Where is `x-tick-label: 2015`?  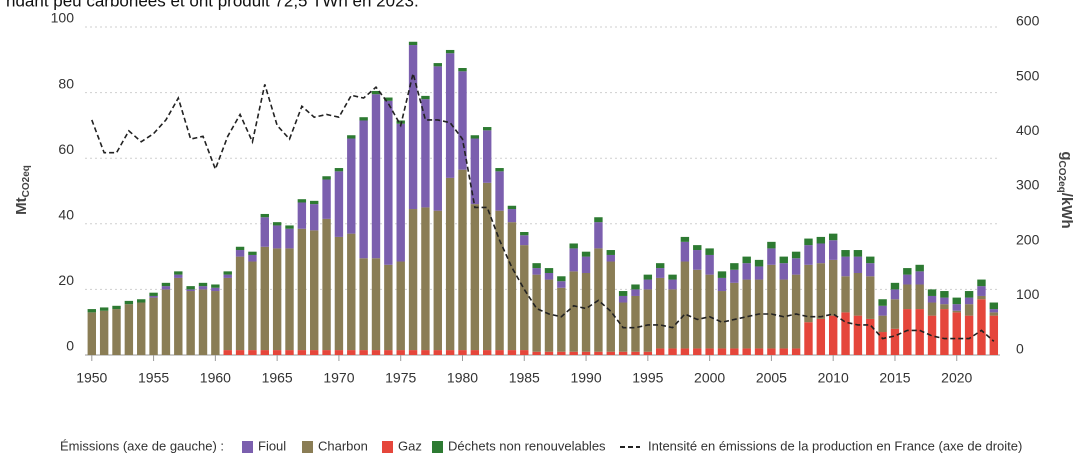
x-tick-label: 2015 is located at coordinates (894, 378).